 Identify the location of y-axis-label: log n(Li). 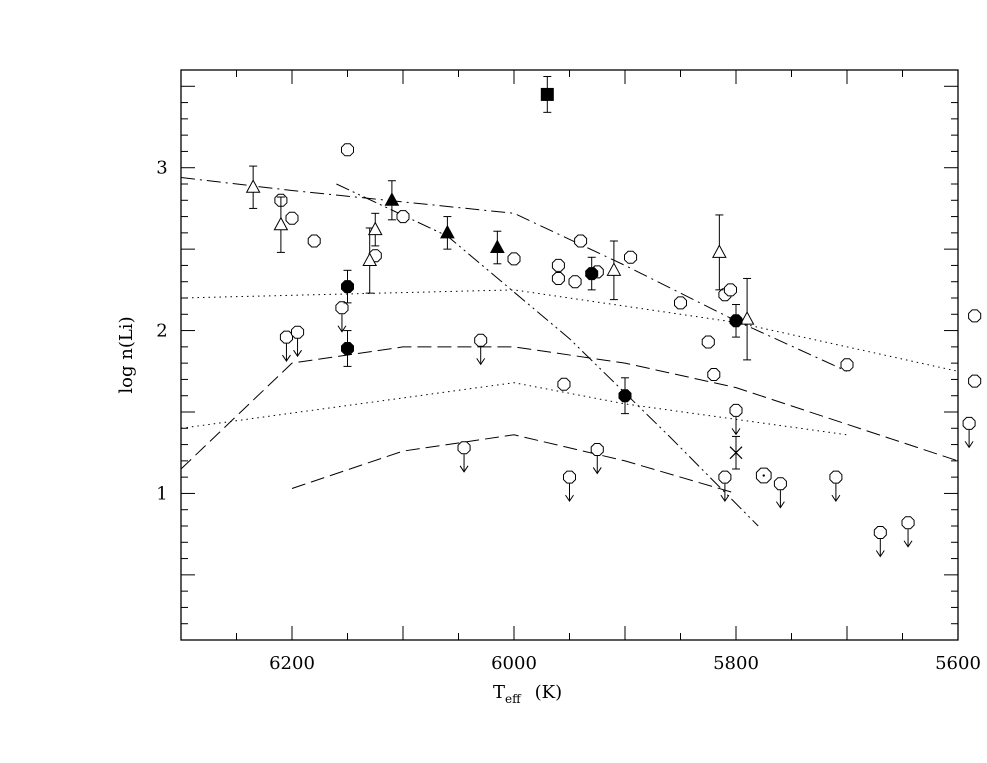
(126, 354).